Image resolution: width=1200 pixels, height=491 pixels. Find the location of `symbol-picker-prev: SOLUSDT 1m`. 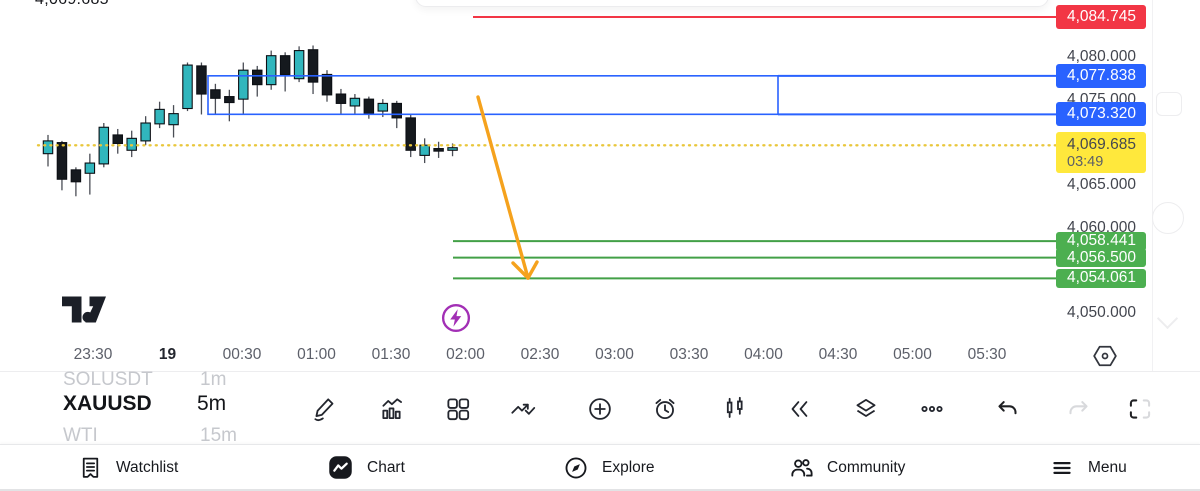

symbol-picker-prev: SOLUSDT 1m is located at coordinates (144, 380).